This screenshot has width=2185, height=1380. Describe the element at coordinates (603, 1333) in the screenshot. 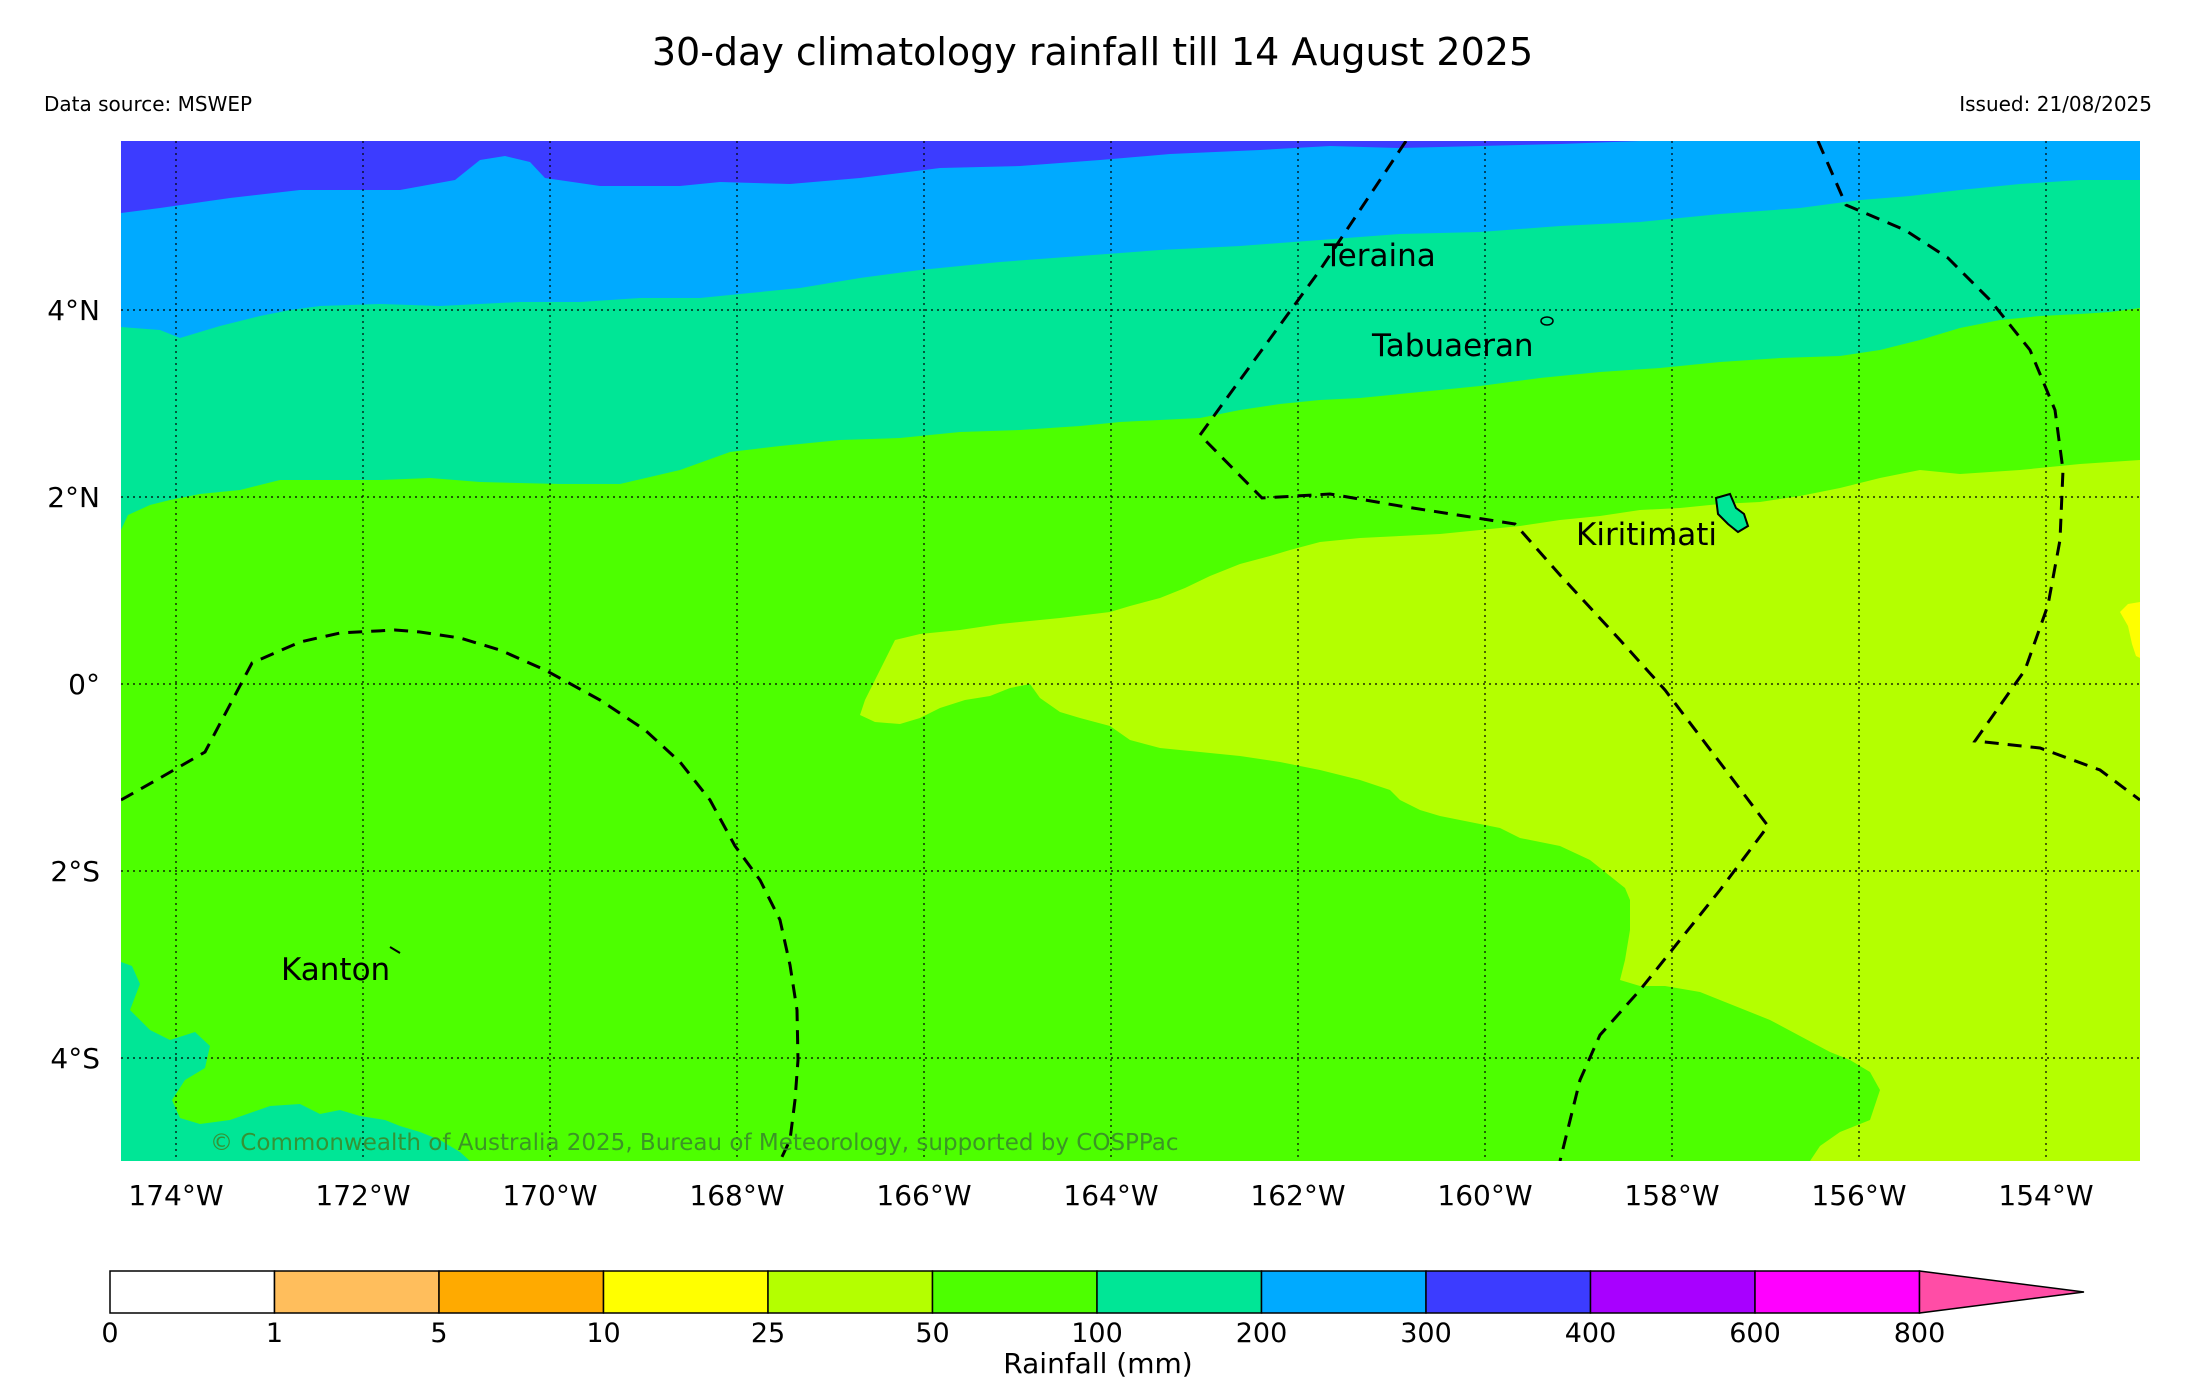

I see `colorbar-tick-label: 10` at that location.